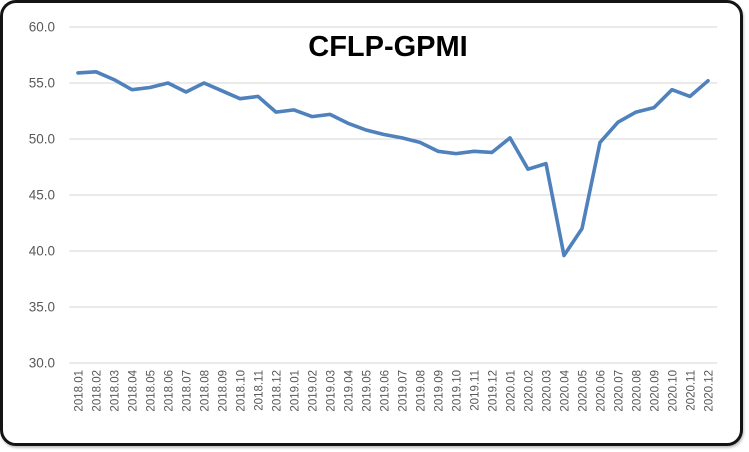  I want to click on x-tick-label: 2020.11, so click(692, 390).